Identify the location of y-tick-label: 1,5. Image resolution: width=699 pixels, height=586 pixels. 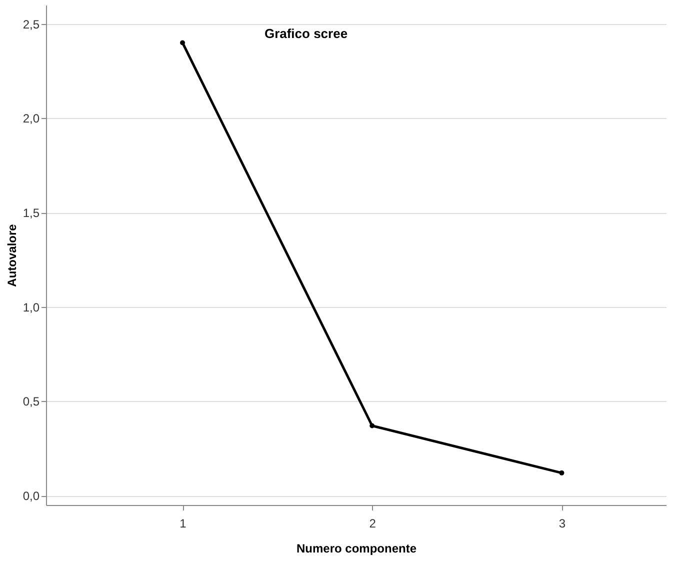
(31, 213).